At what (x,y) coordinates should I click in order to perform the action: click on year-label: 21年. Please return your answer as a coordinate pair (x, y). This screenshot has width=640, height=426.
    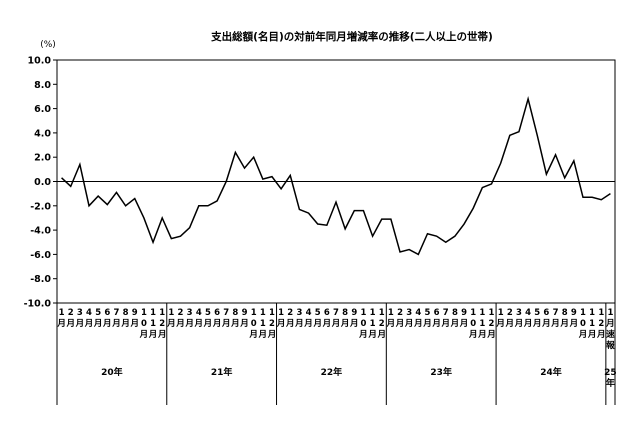
    Looking at the image, I should click on (222, 372).